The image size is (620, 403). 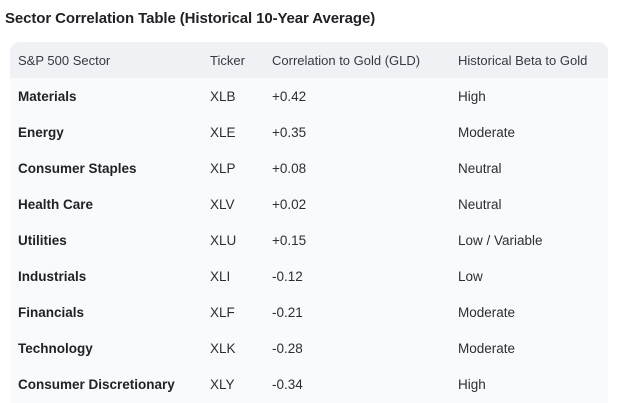 I want to click on table-row: Consumer Discretionary XLY -0.34 High, so click(x=309, y=384).